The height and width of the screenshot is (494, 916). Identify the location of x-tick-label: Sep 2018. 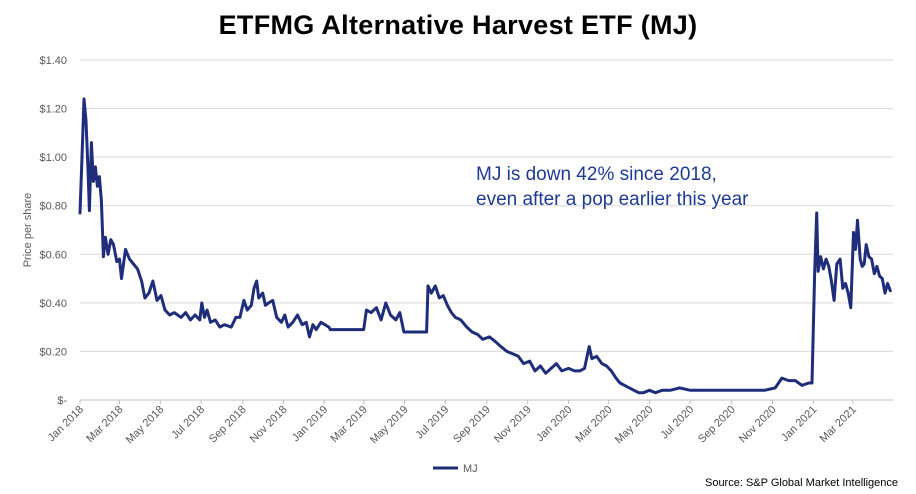
(228, 425).